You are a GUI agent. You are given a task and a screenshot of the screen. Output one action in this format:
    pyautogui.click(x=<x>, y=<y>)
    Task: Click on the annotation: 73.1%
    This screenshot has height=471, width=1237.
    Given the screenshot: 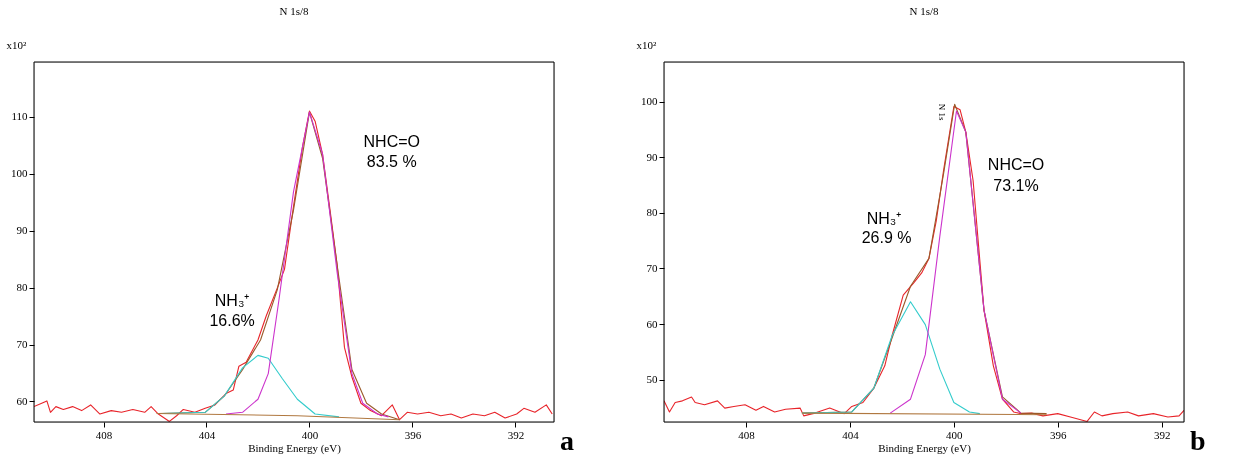 What is the action you would take?
    pyautogui.click(x=1016, y=186)
    